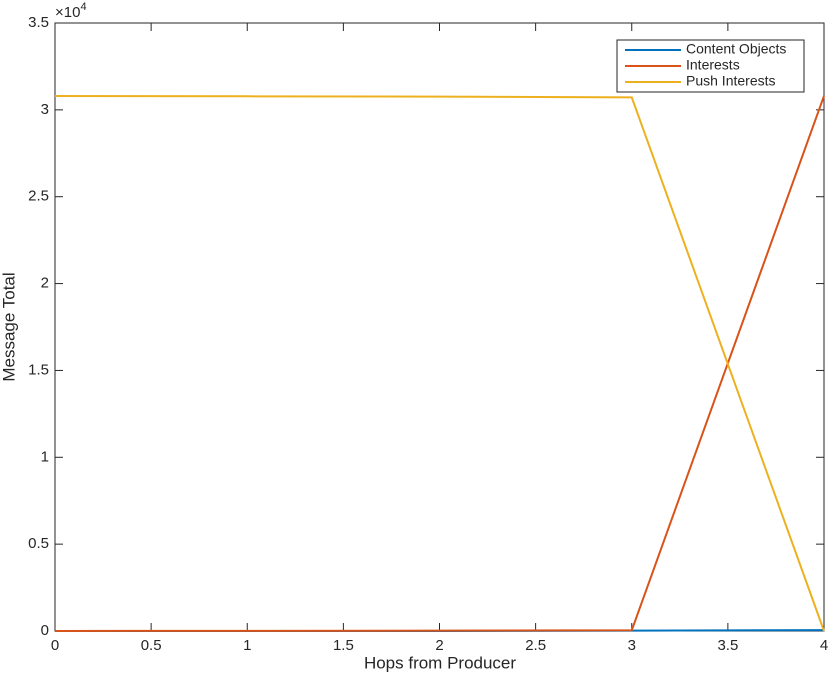 The width and height of the screenshot is (830, 676). What do you see at coordinates (343, 645) in the screenshot?
I see `x-tick-label: 1.5` at bounding box center [343, 645].